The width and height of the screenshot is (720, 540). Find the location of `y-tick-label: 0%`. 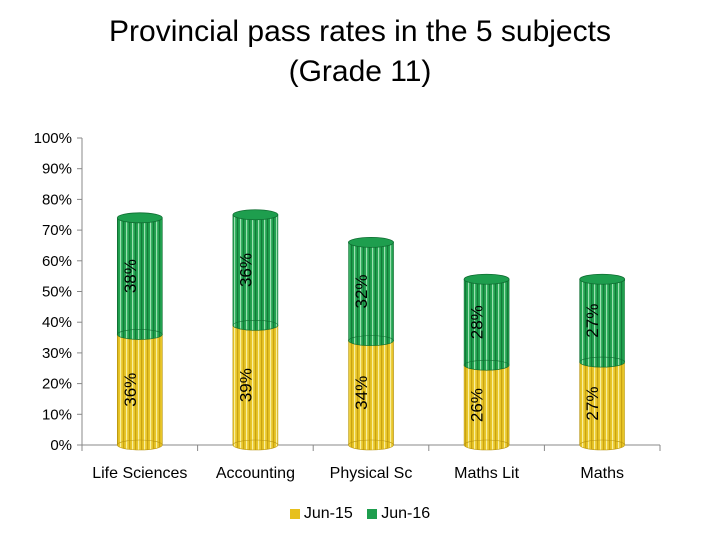

y-tick-label: 0% is located at coordinates (61, 445).